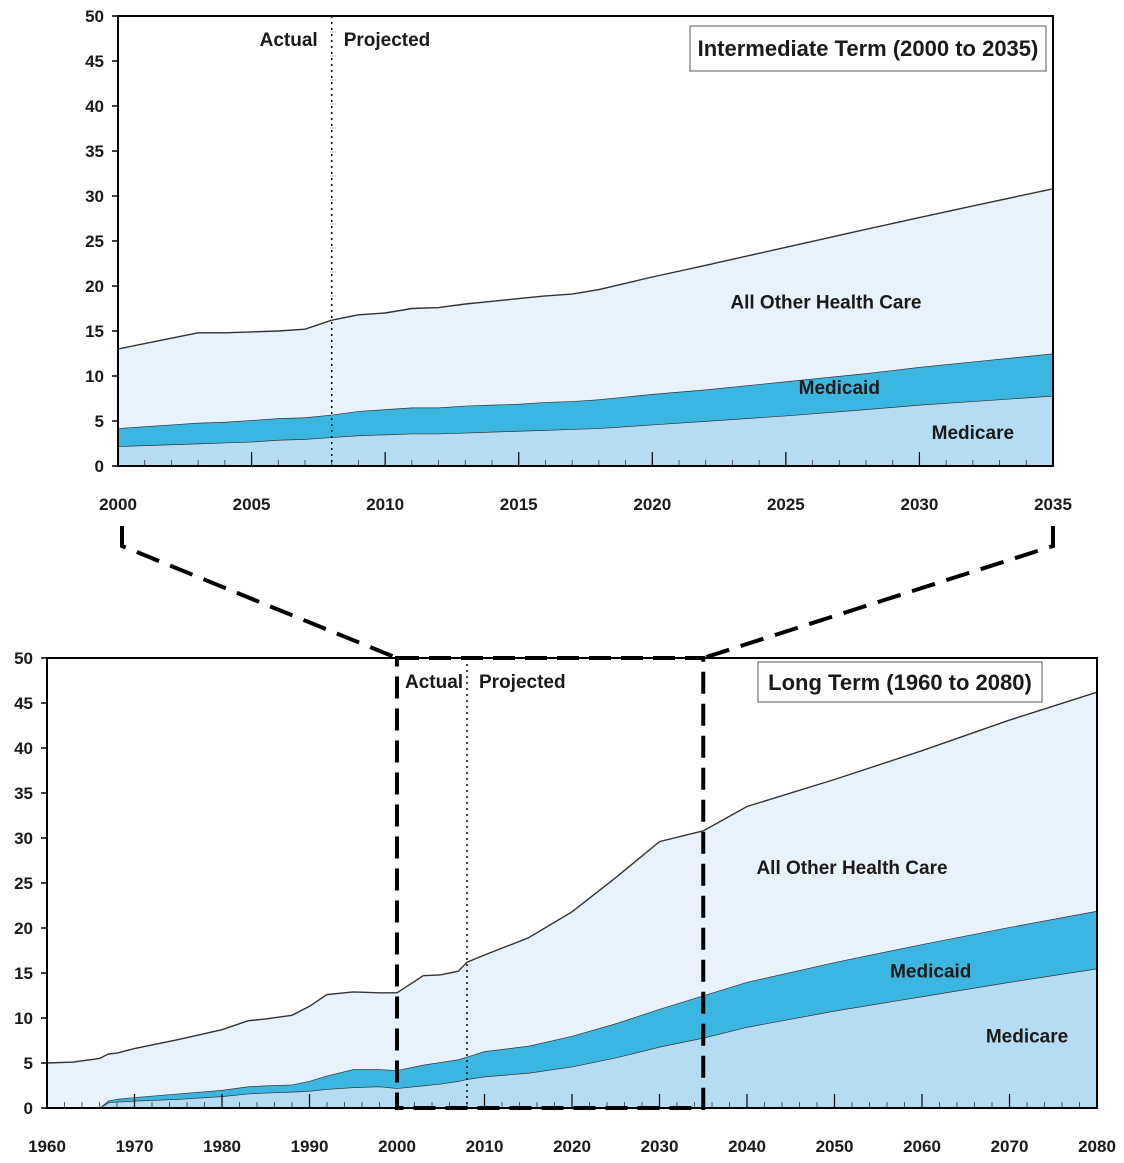 The width and height of the screenshot is (1124, 1163). I want to click on bot-y-tick-label-30: 30, so click(23, 838).